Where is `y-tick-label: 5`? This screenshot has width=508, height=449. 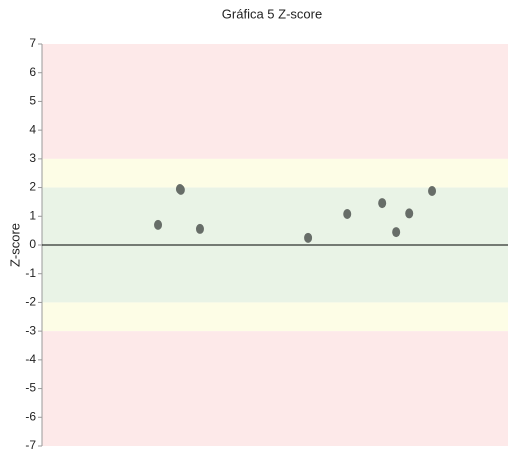
y-tick-label: 5 is located at coordinates (32, 101).